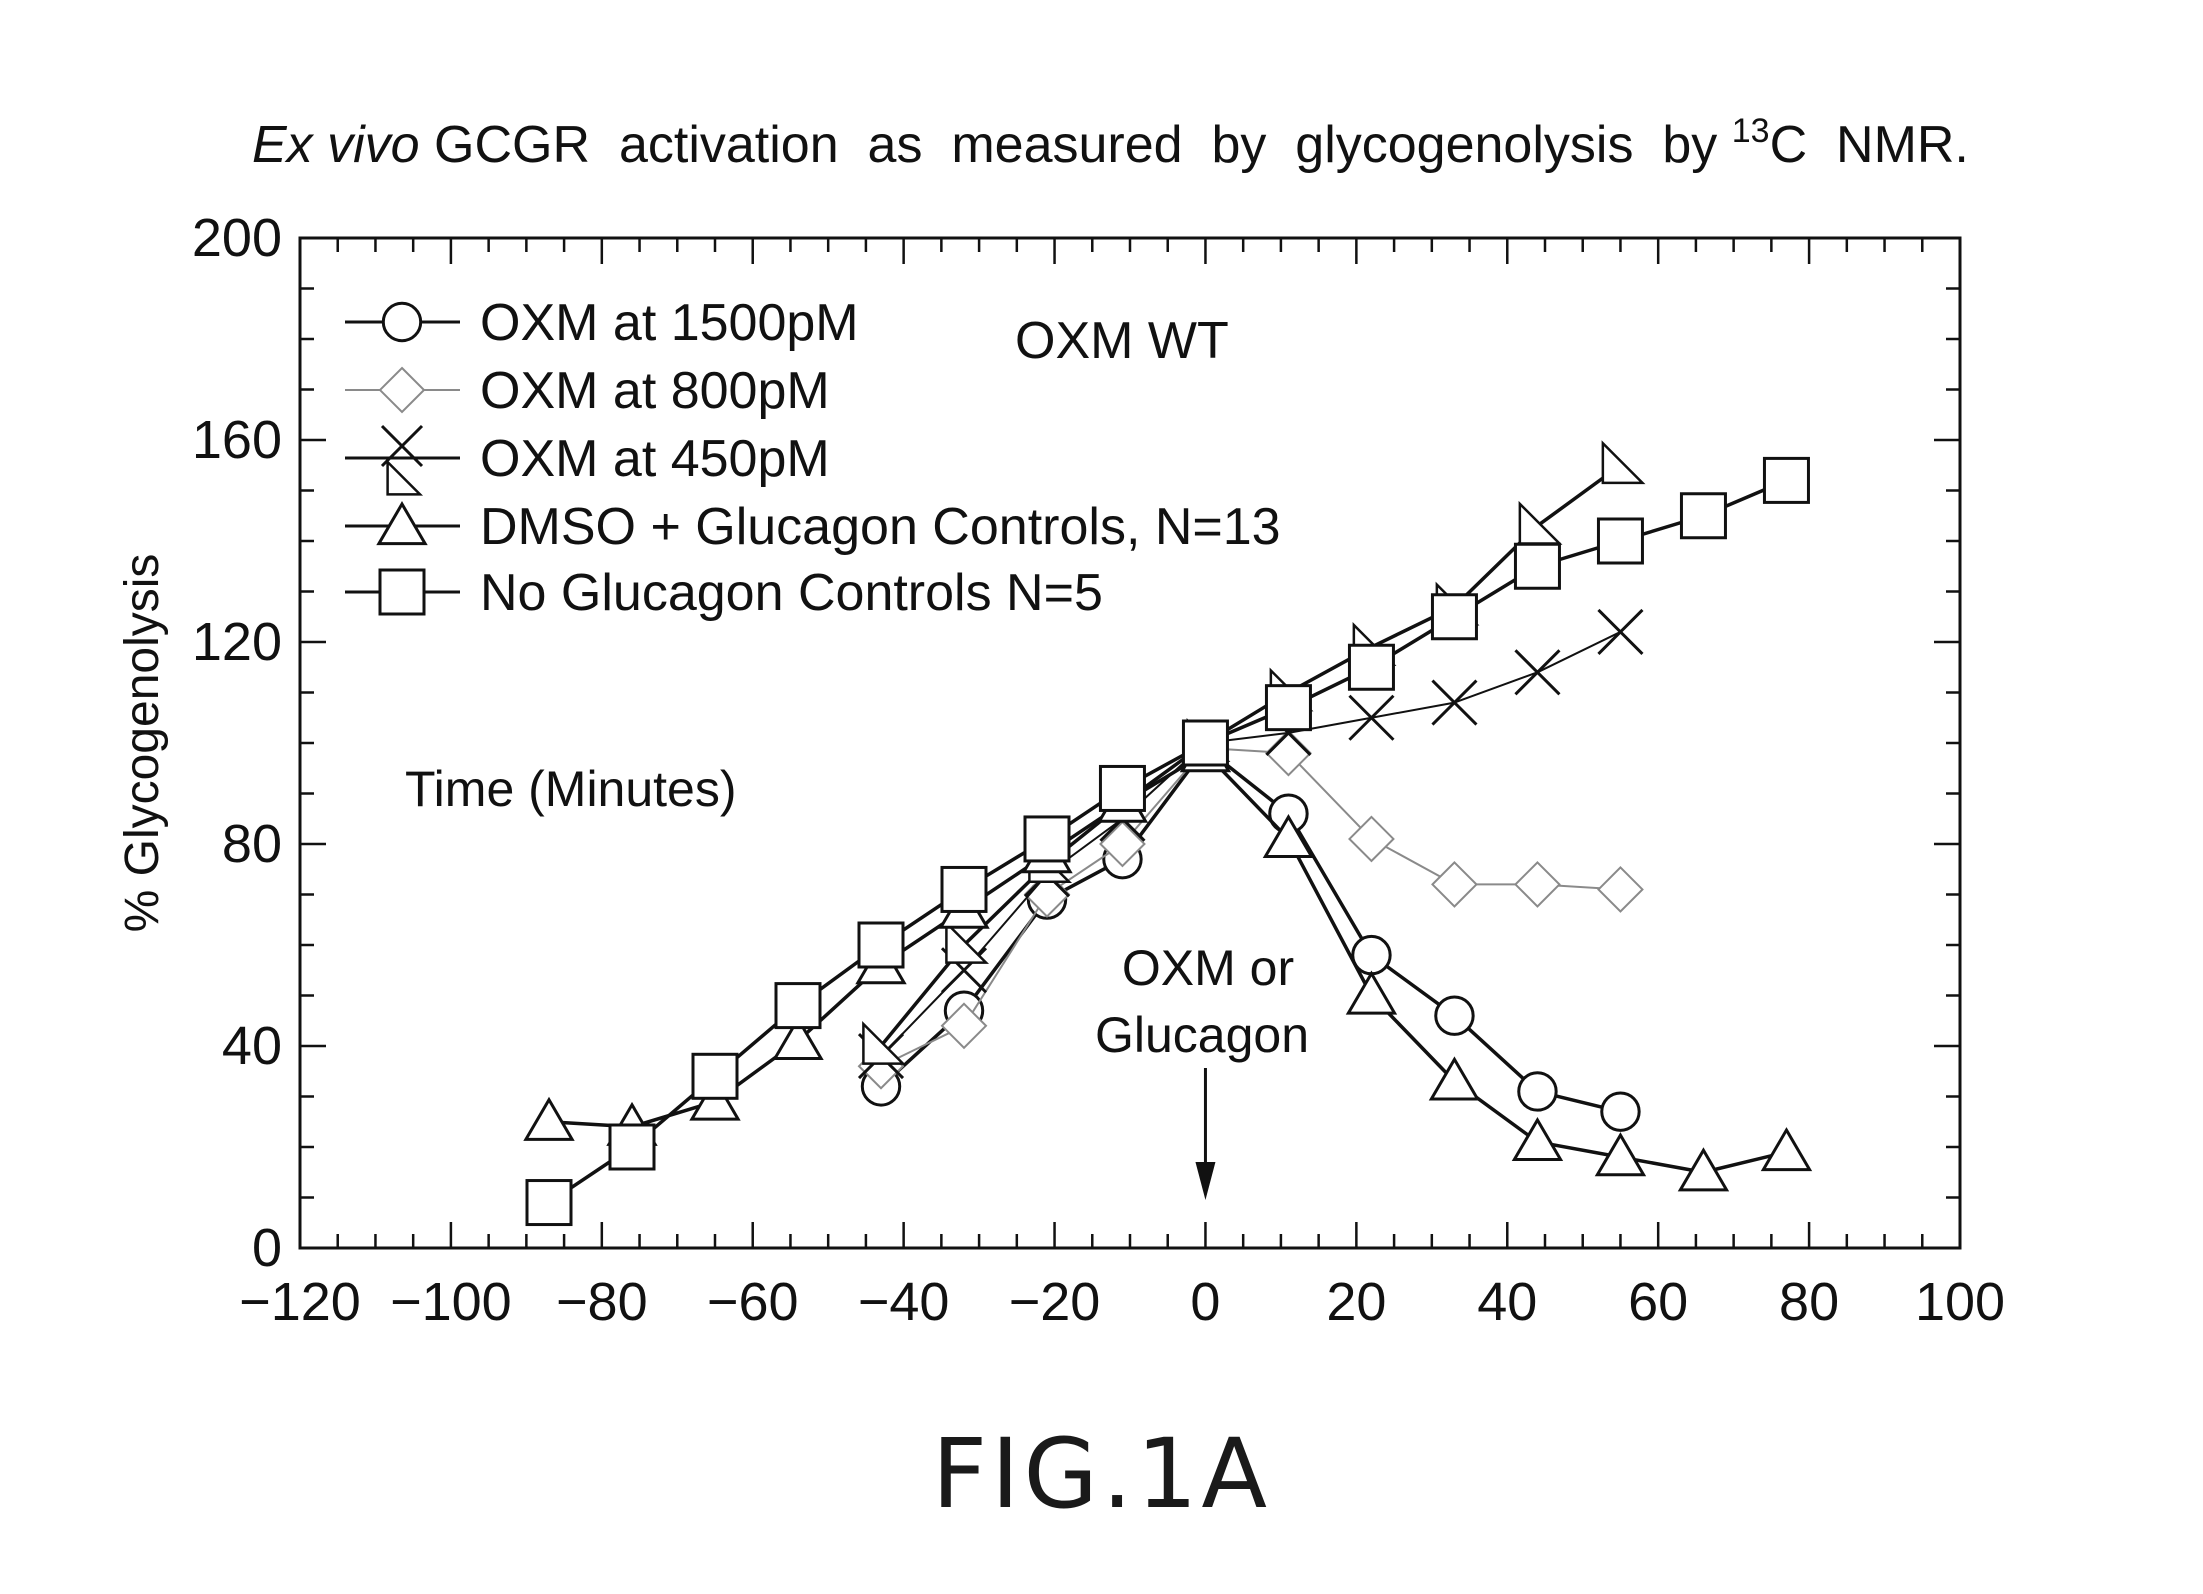 This screenshot has height=1594, width=2203. What do you see at coordinates (1751, 131) in the screenshot?
I see `chart-title-superscript: 13` at bounding box center [1751, 131].